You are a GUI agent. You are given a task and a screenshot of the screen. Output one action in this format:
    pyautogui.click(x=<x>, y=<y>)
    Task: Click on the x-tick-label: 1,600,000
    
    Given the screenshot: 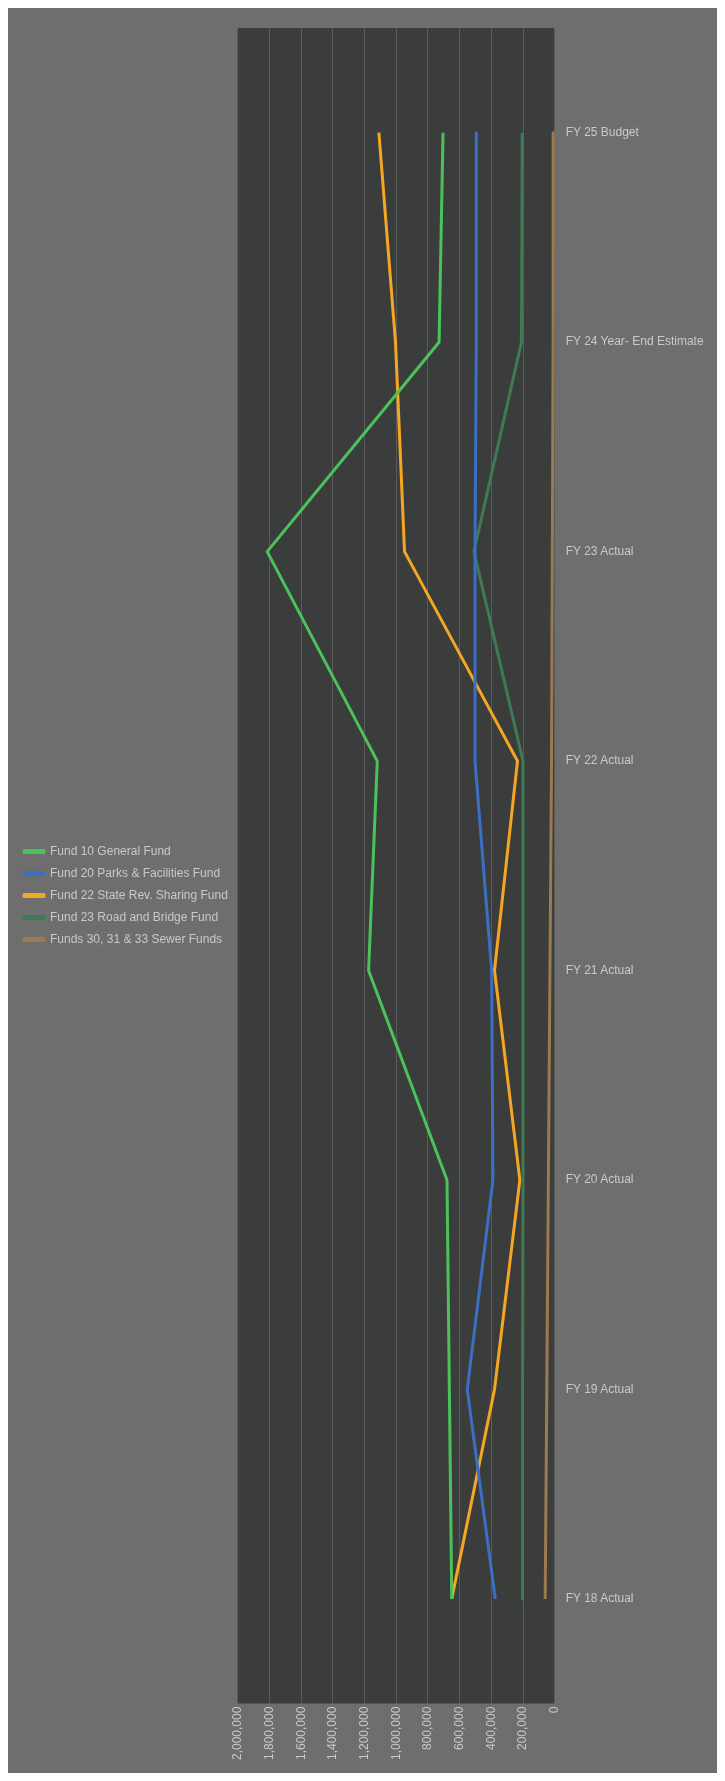 What is the action you would take?
    pyautogui.click(x=300, y=1733)
    